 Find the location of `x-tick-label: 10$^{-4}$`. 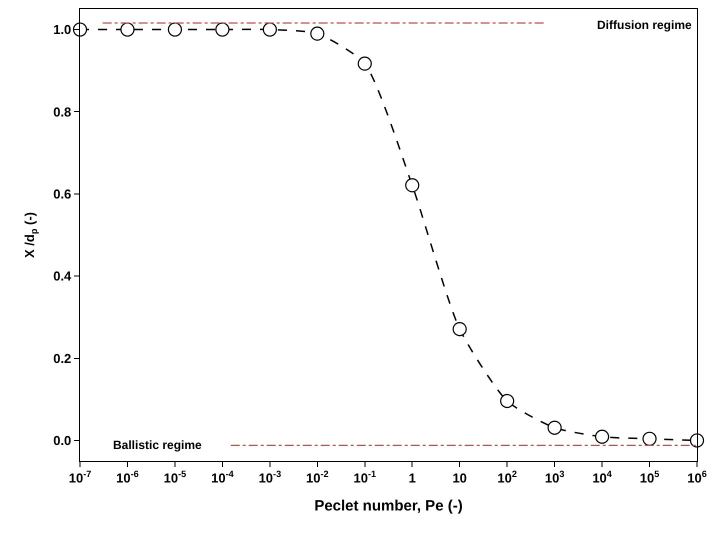

x-tick-label: 10$^{-4}$ is located at coordinates (223, 477).